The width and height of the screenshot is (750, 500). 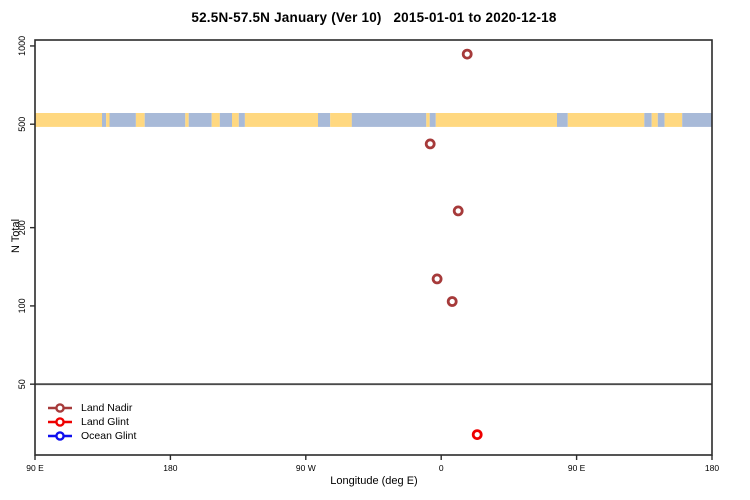 What do you see at coordinates (22, 305) in the screenshot?
I see `y-tick-label: 100` at bounding box center [22, 305].